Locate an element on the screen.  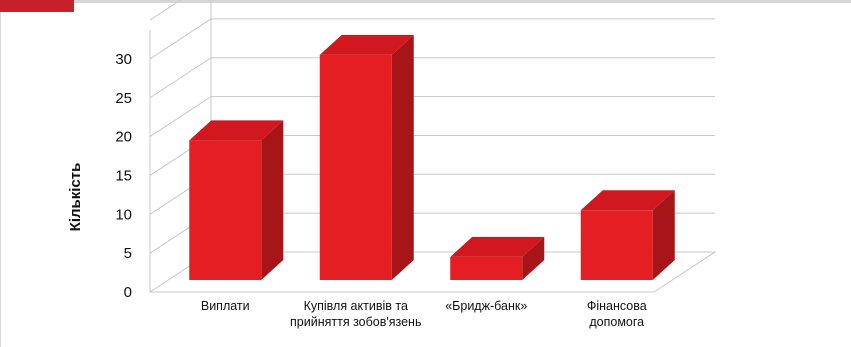
y-tick-label: 10 is located at coordinates (123, 214).